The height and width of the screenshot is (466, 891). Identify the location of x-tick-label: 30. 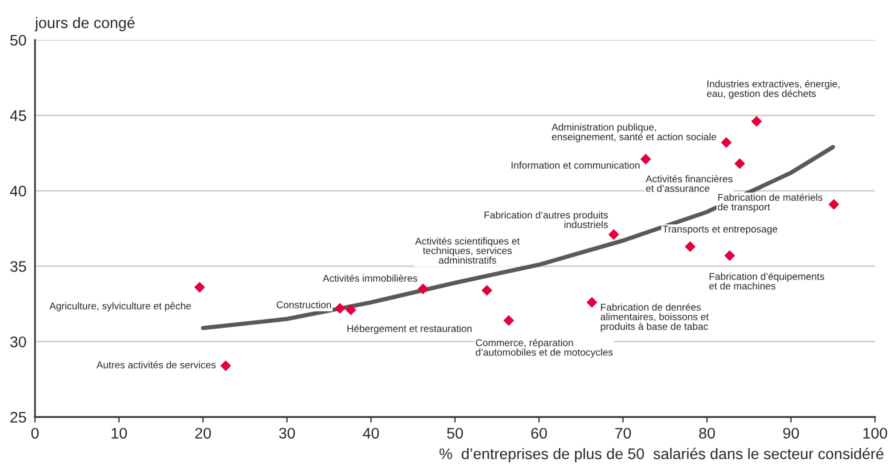
(287, 433).